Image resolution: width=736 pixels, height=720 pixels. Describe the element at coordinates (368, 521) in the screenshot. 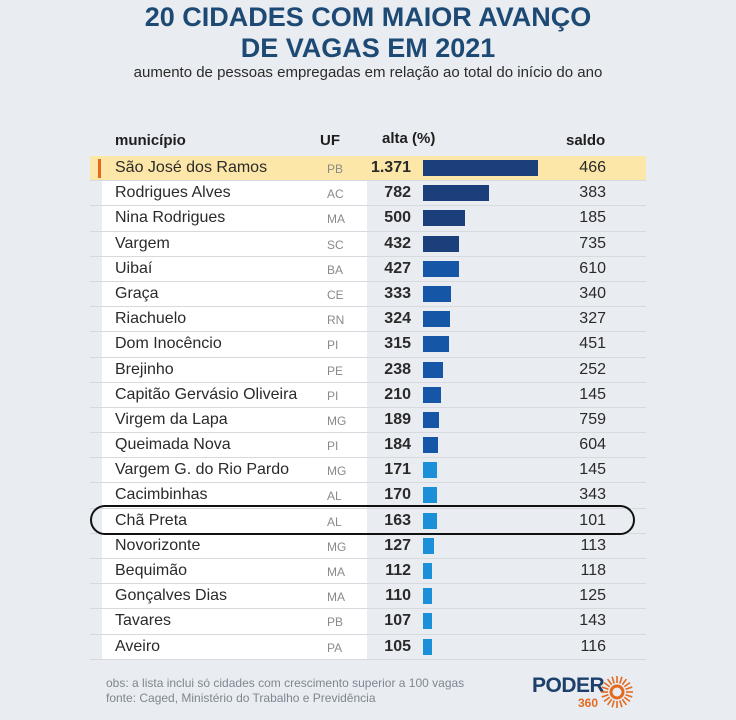

I see `table-row: Chã Preta AL 163 101` at that location.